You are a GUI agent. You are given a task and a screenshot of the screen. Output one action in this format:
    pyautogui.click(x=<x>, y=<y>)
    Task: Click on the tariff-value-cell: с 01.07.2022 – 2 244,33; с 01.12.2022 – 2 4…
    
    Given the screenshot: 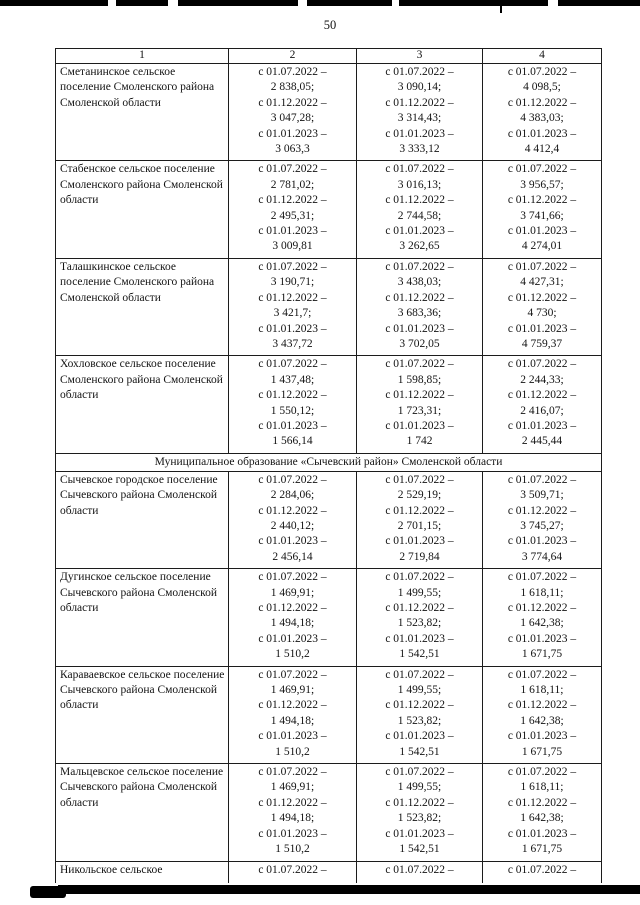 What is the action you would take?
    pyautogui.click(x=542, y=404)
    